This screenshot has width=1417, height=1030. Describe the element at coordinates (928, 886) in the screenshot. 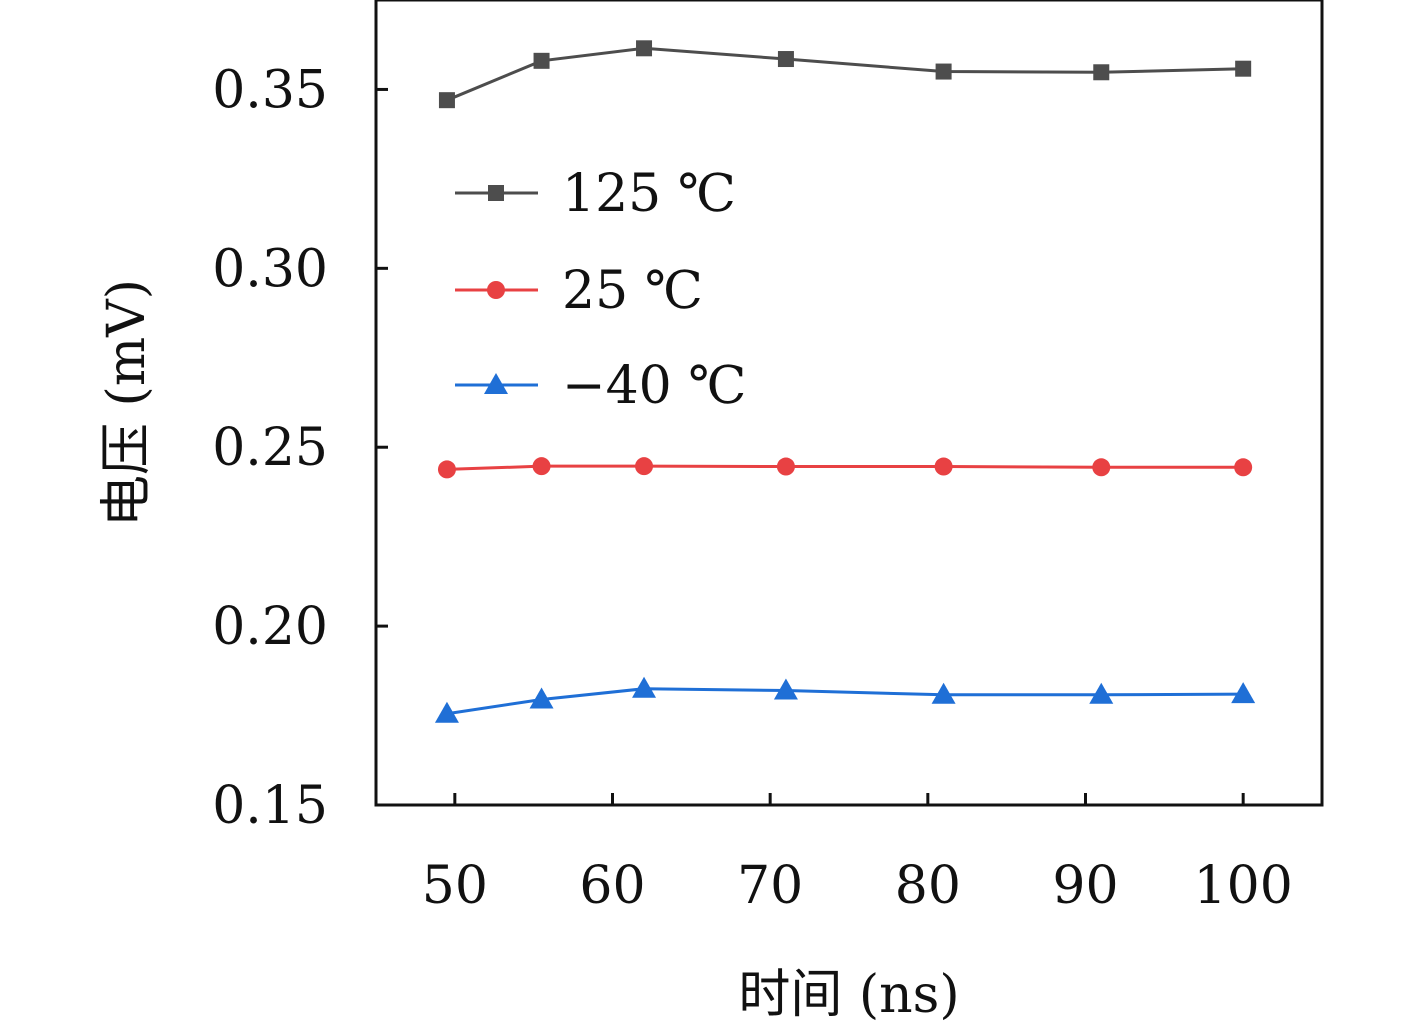

I see `x-tick-label-3: 80` at that location.